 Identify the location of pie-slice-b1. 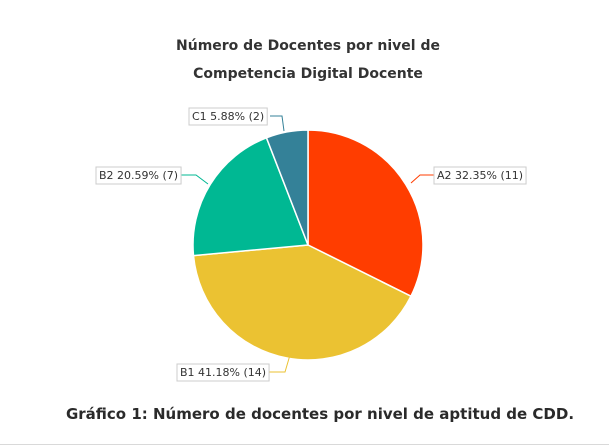
(302, 302).